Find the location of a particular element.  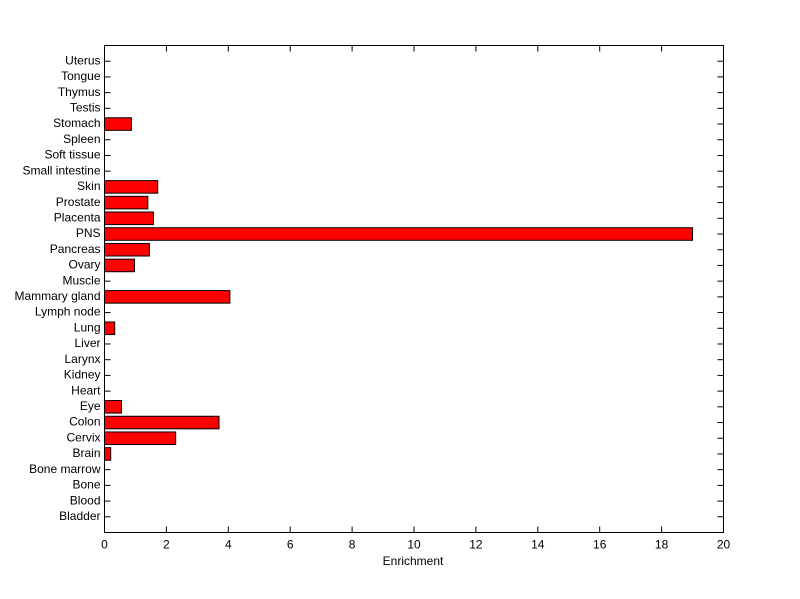

y-tick-label: Larynx is located at coordinates (82, 359).